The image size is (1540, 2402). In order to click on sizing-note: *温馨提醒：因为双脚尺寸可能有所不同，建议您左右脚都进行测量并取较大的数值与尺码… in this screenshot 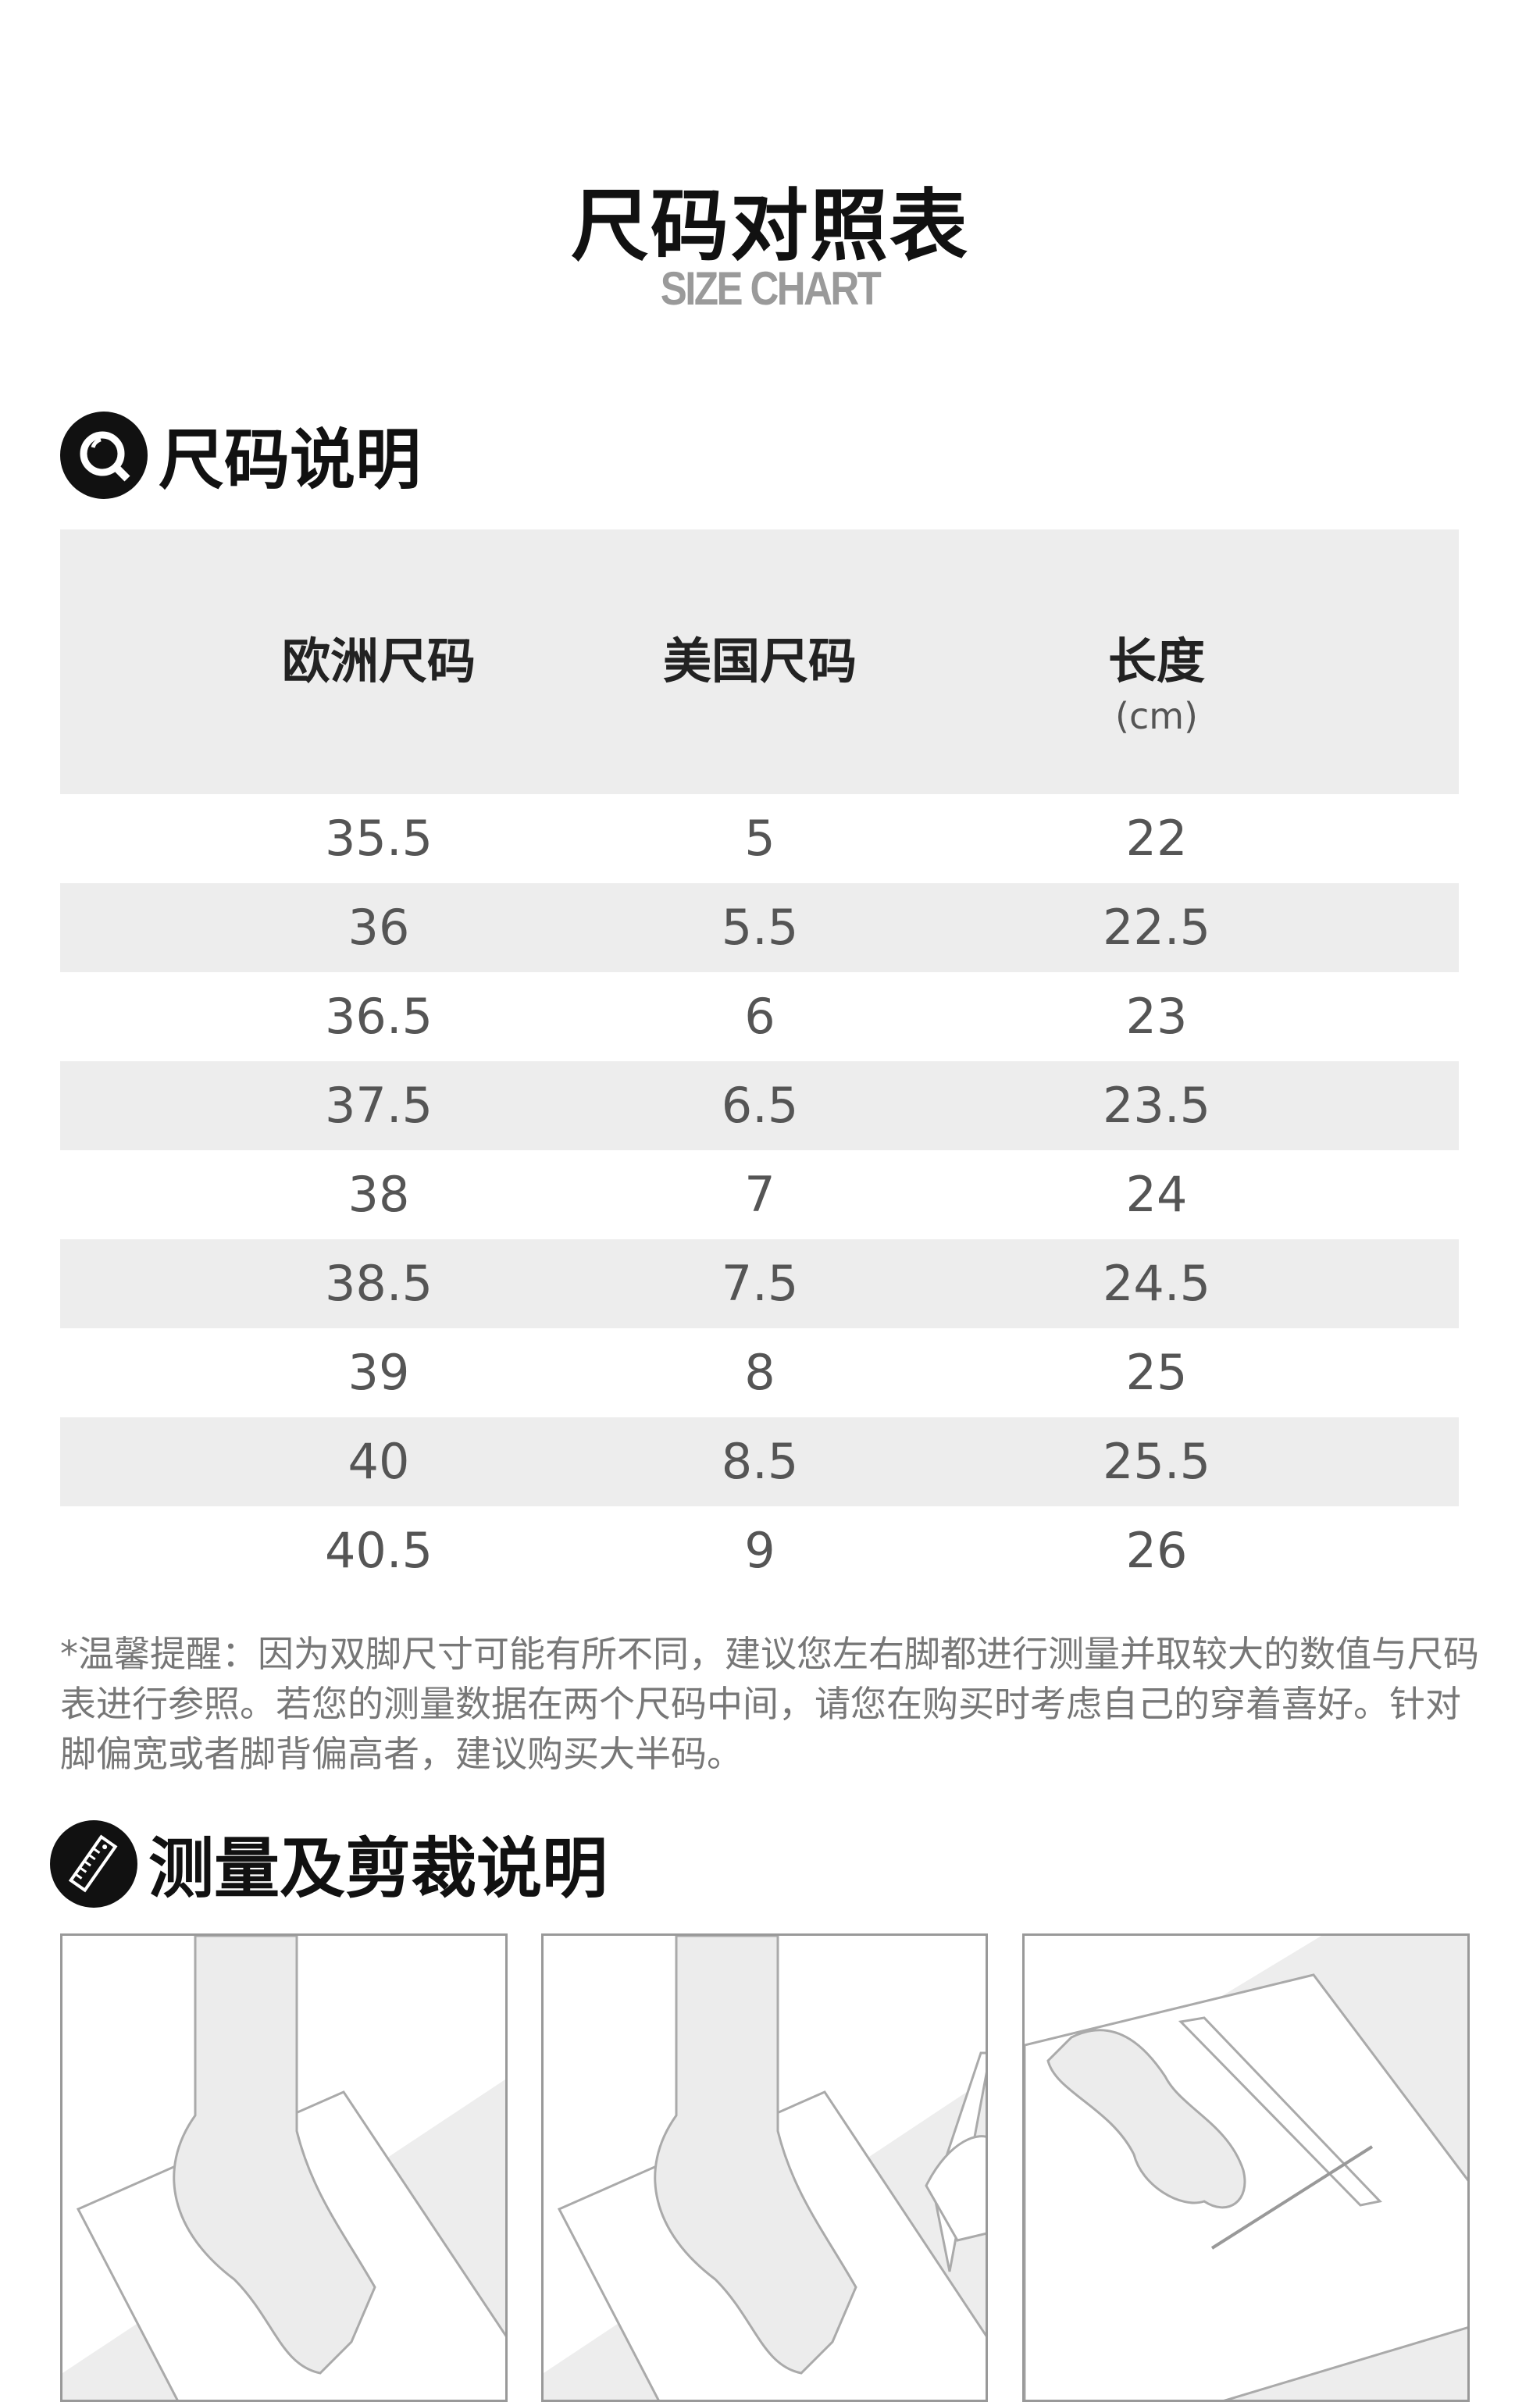, I will do `click(769, 1704)`.